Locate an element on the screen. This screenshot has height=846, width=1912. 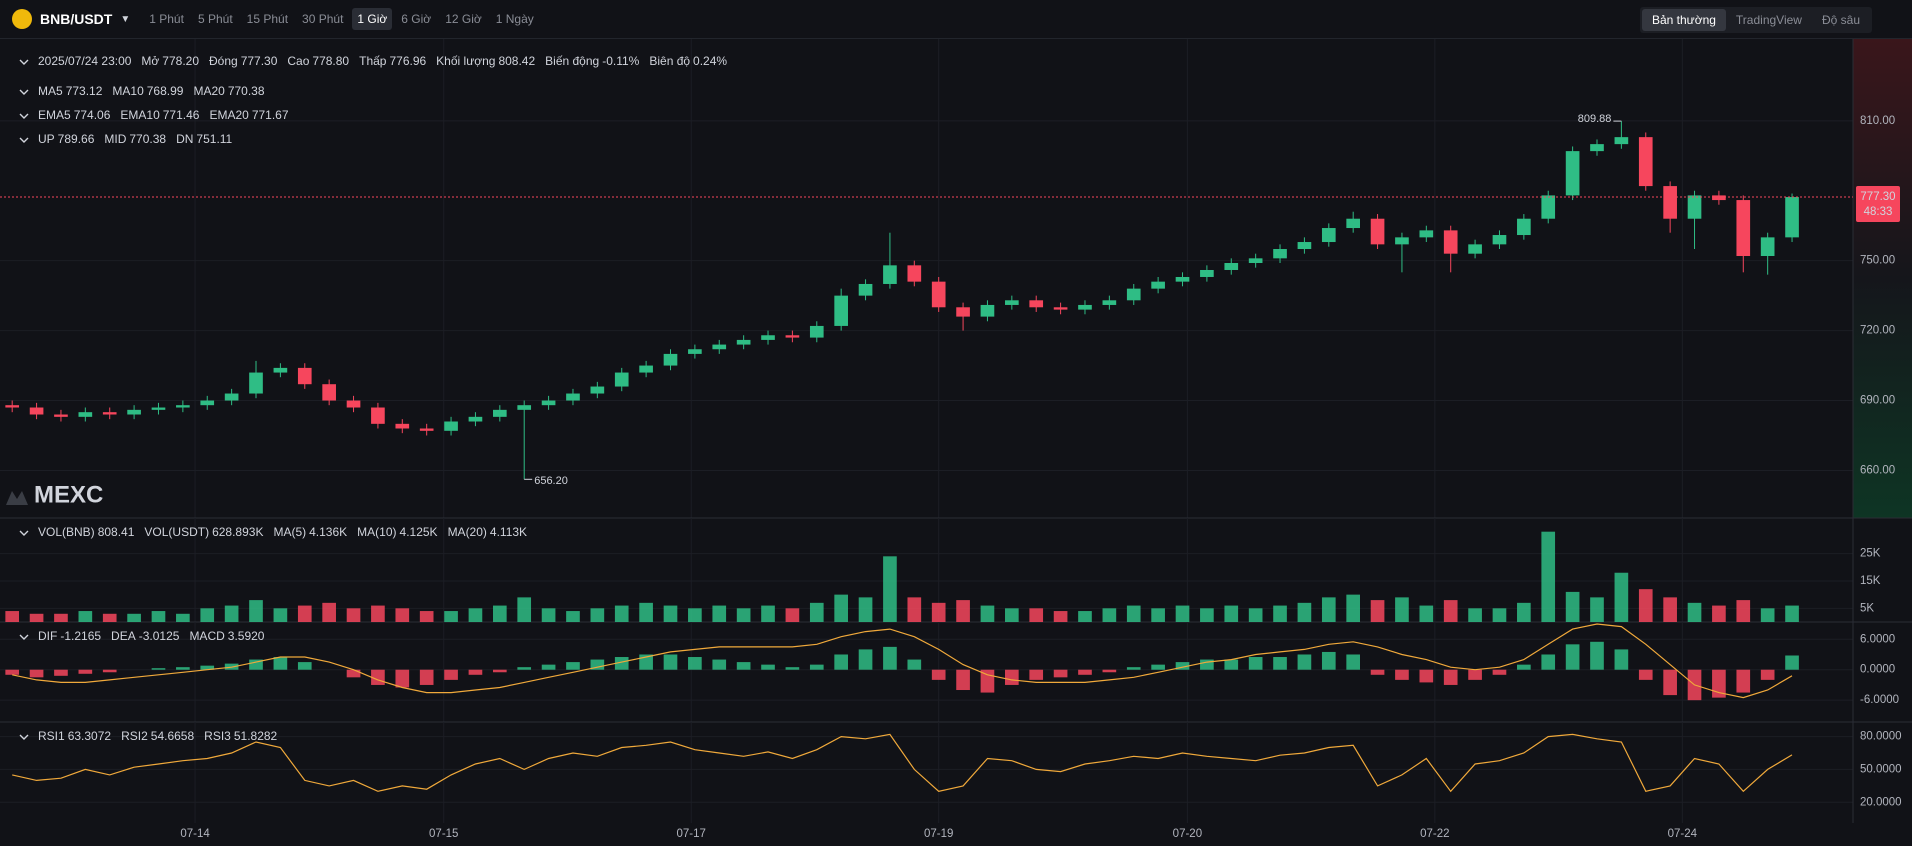
legend-value: 54.6658 is located at coordinates (173, 736).